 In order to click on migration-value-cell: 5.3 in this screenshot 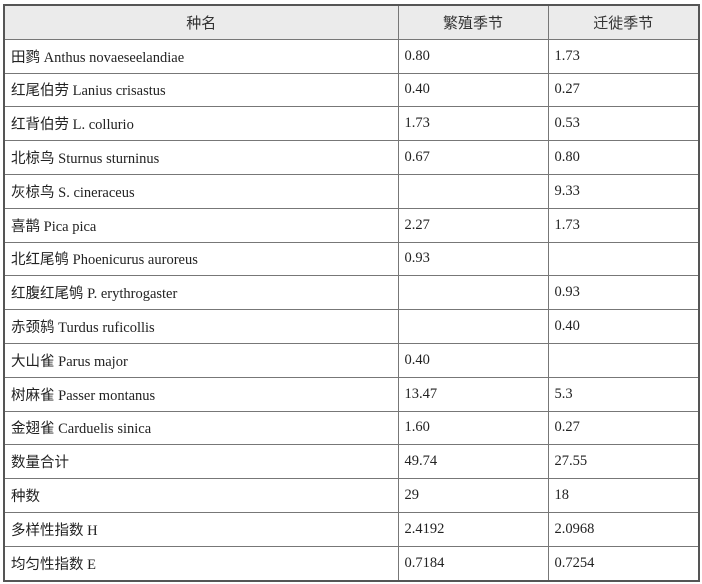, I will do `click(623, 394)`.